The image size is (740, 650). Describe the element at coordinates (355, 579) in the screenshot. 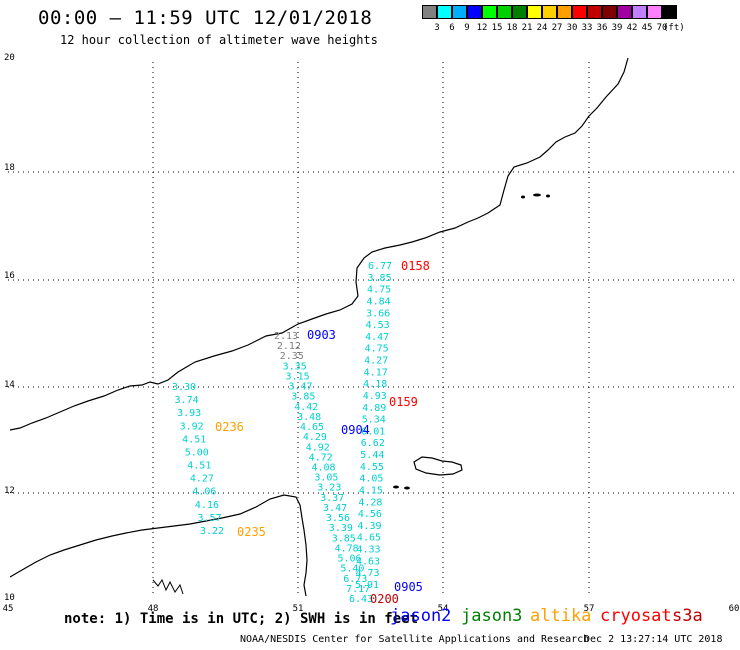

I see `swh-value: 6.73` at that location.